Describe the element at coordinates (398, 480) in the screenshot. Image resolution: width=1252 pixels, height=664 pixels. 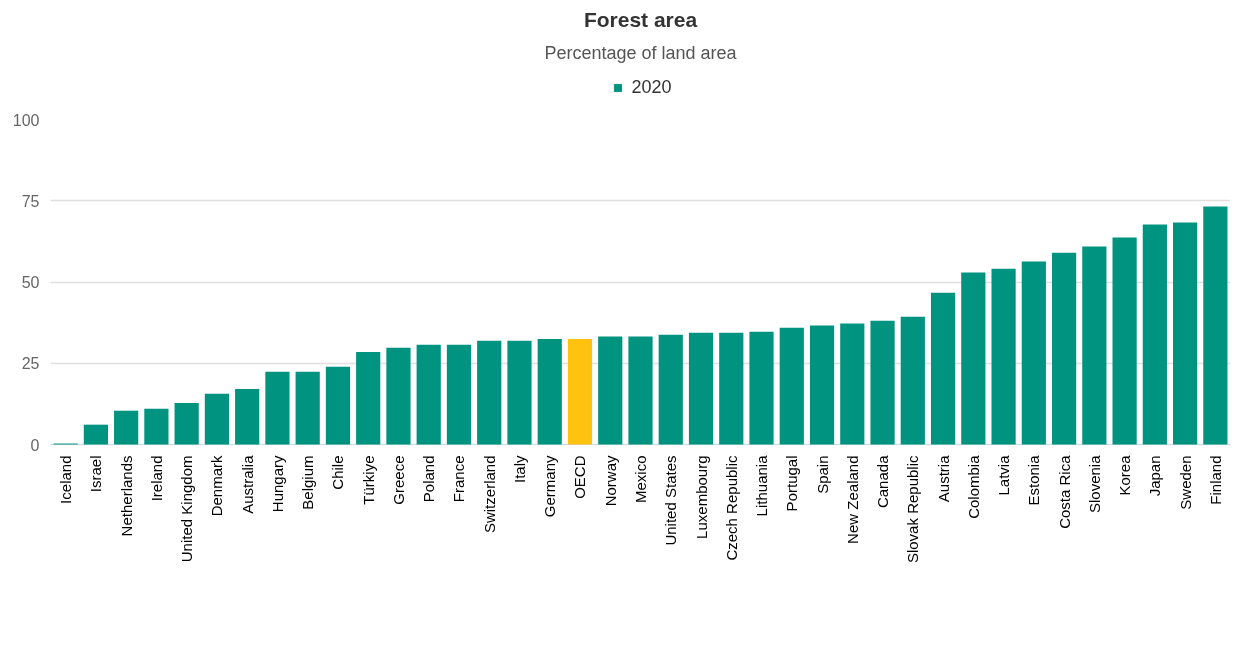
I see `x-tick-label: Greece` at that location.